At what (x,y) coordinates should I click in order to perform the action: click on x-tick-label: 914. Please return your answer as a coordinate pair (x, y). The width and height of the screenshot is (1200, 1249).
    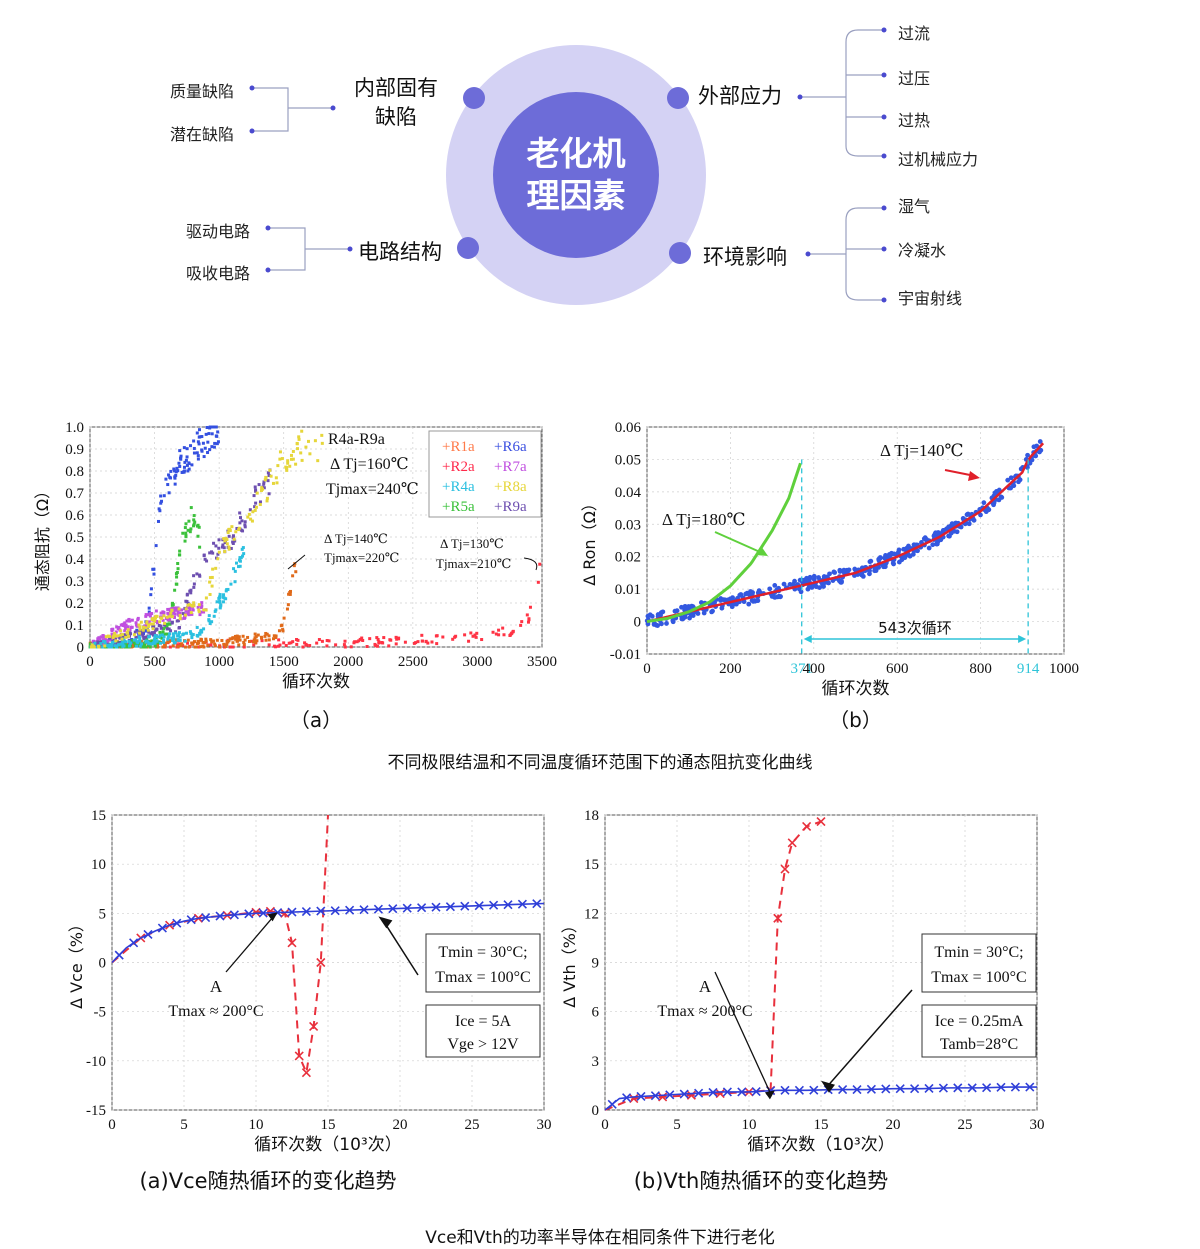
    Looking at the image, I should click on (1028, 669).